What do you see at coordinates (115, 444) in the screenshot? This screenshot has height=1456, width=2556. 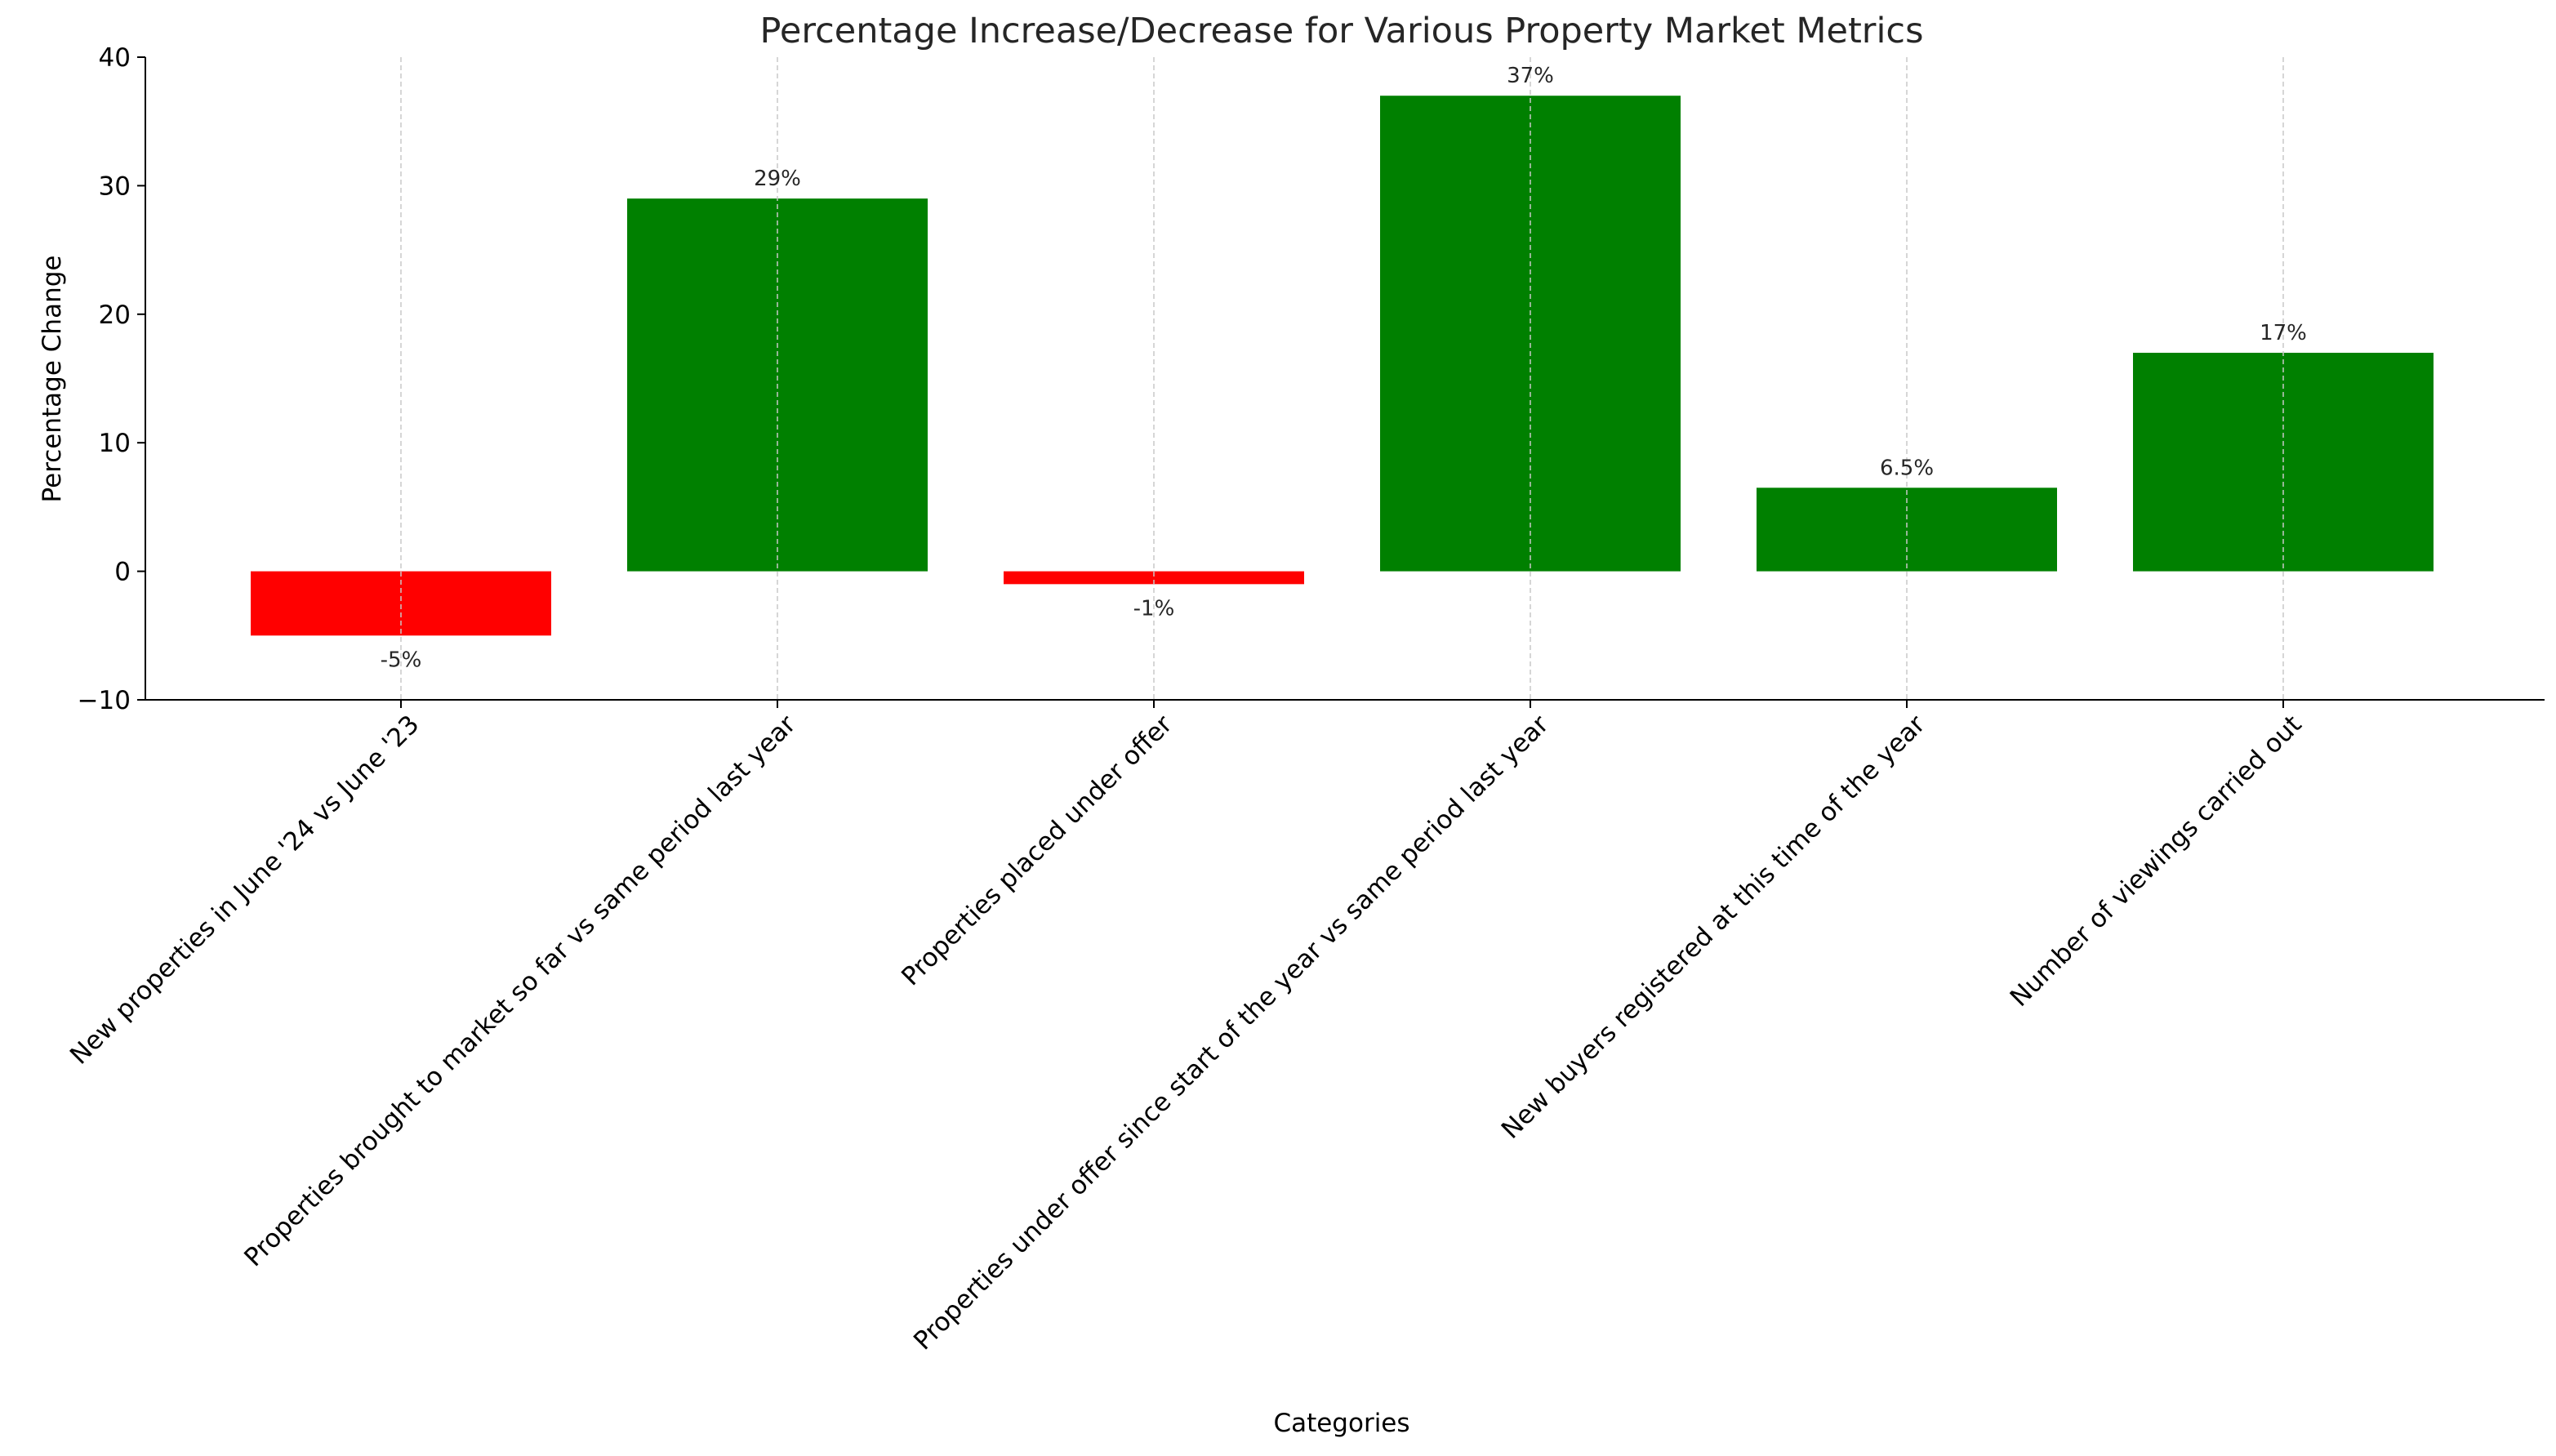 I see `y-tick-label-2: 10` at bounding box center [115, 444].